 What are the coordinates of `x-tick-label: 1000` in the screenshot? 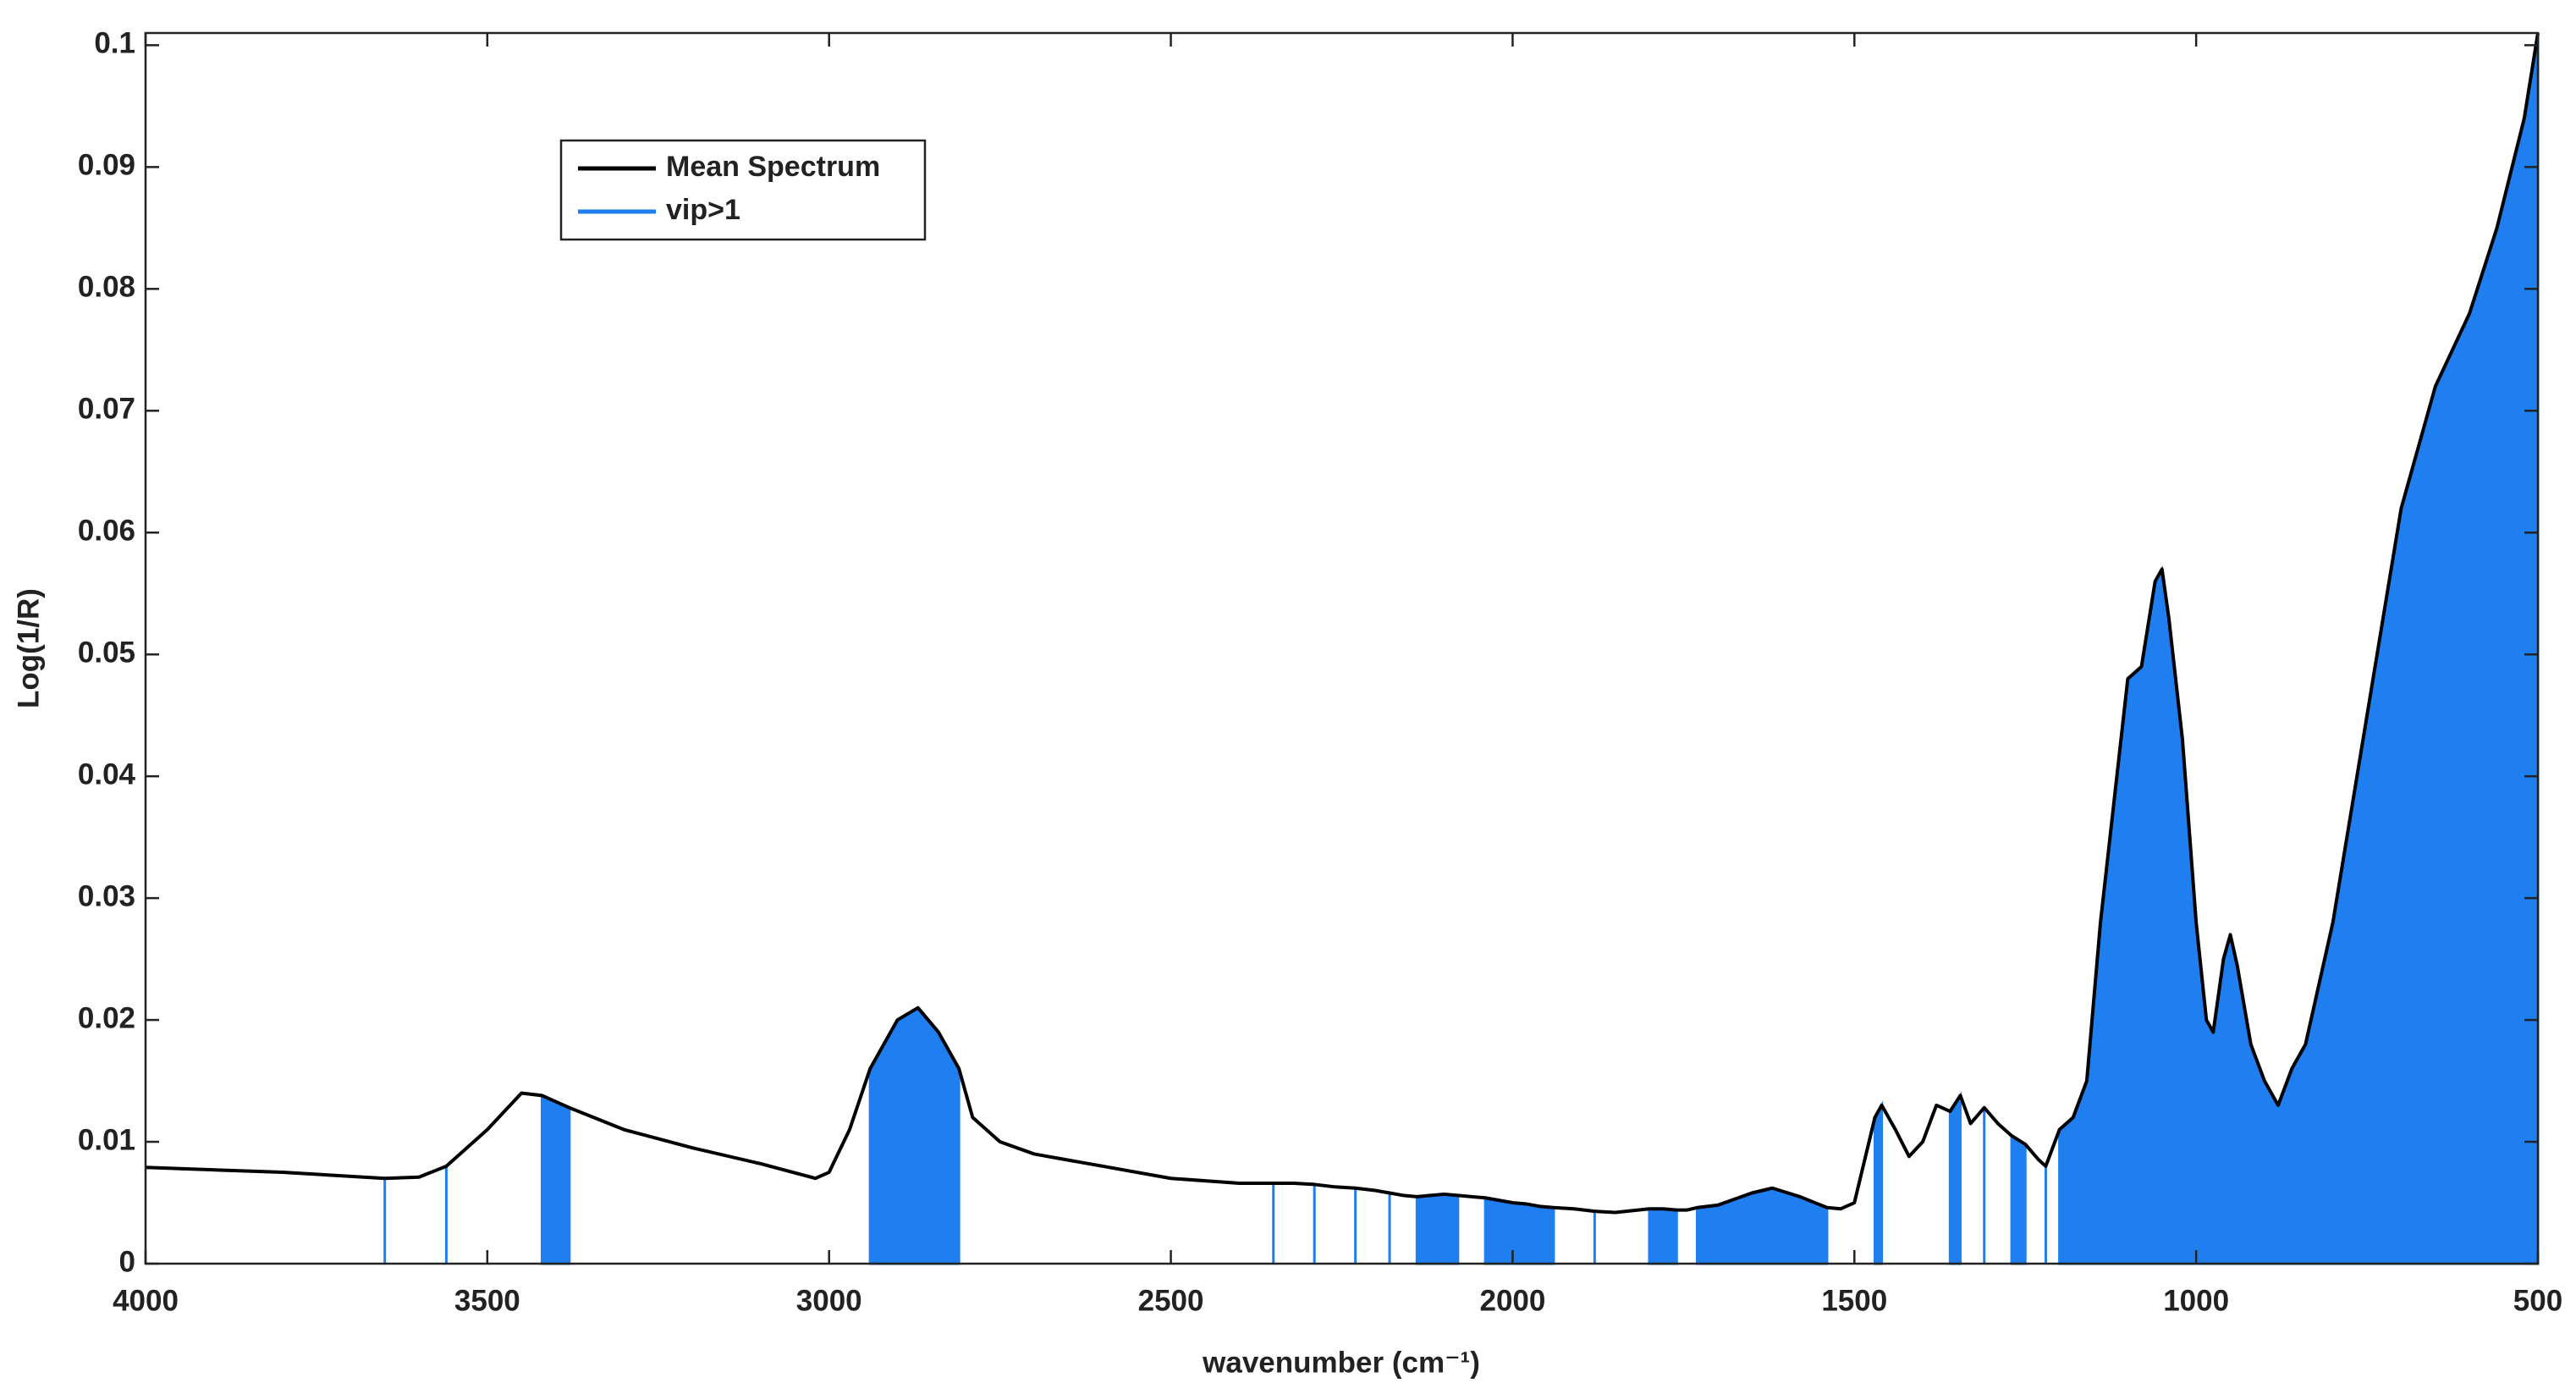 It's located at (2196, 1300).